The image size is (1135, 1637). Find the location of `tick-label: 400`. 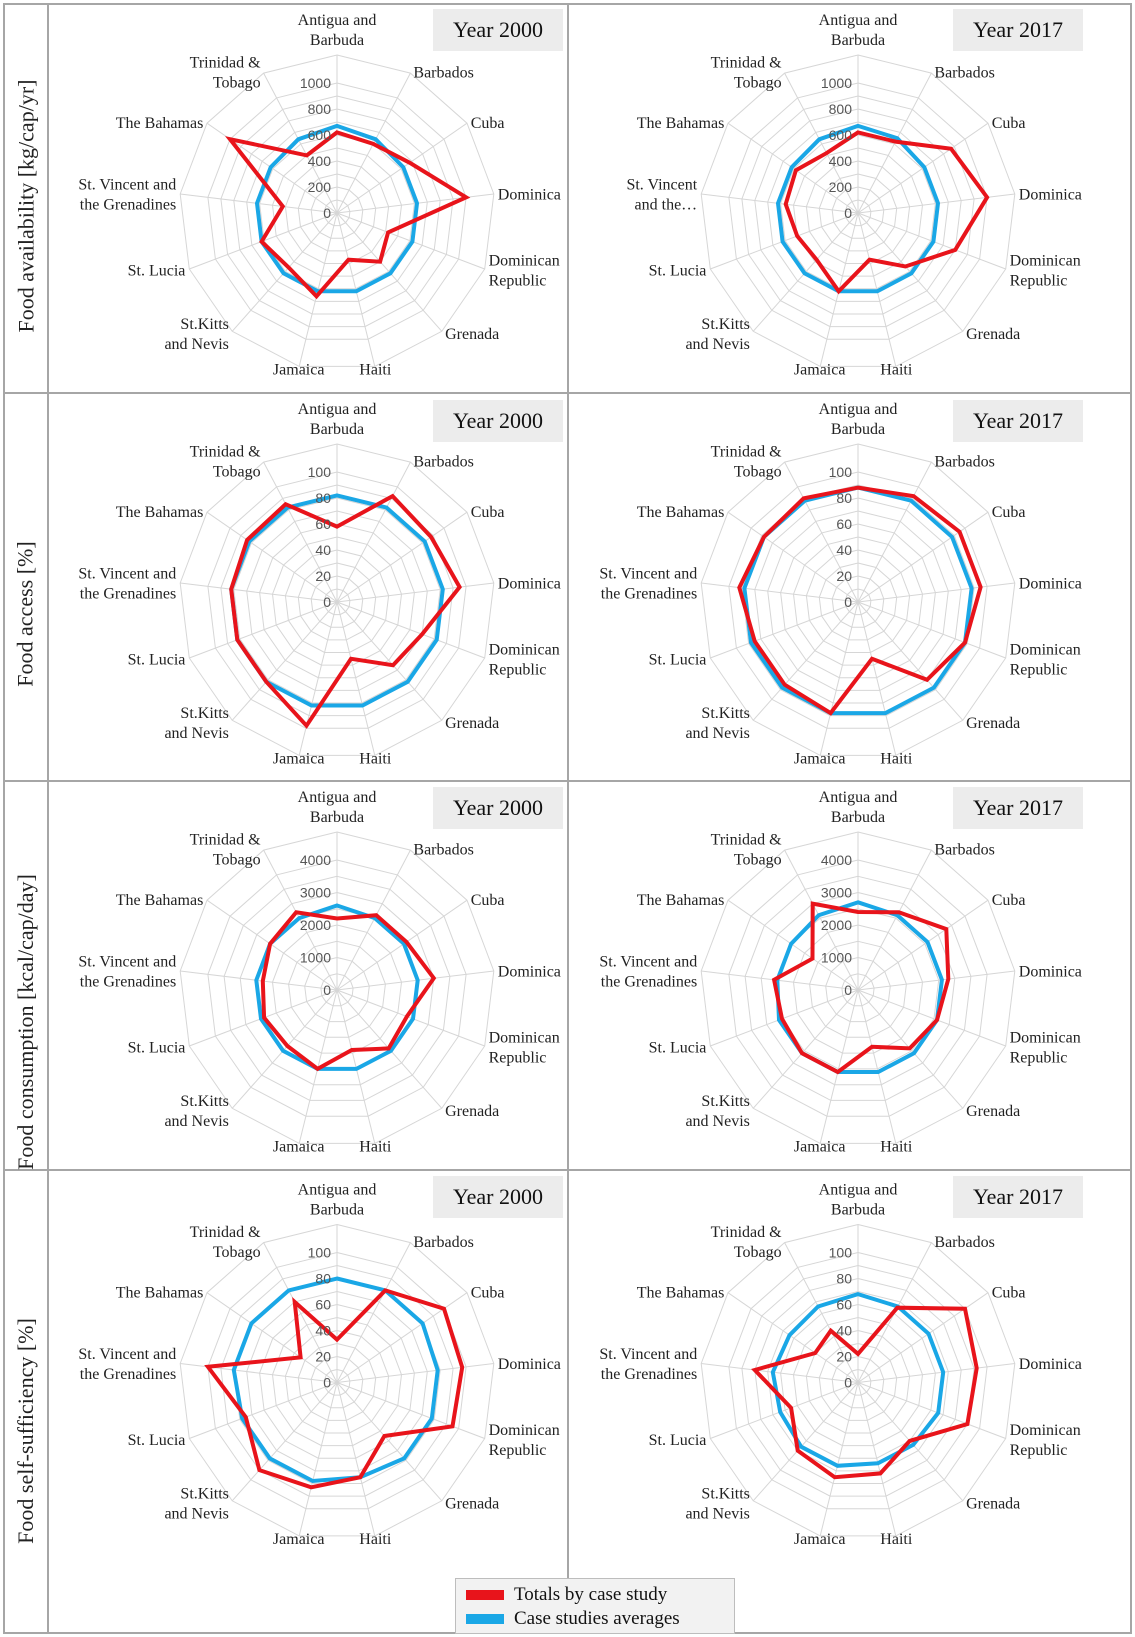

tick-label: 400 is located at coordinates (841, 161).